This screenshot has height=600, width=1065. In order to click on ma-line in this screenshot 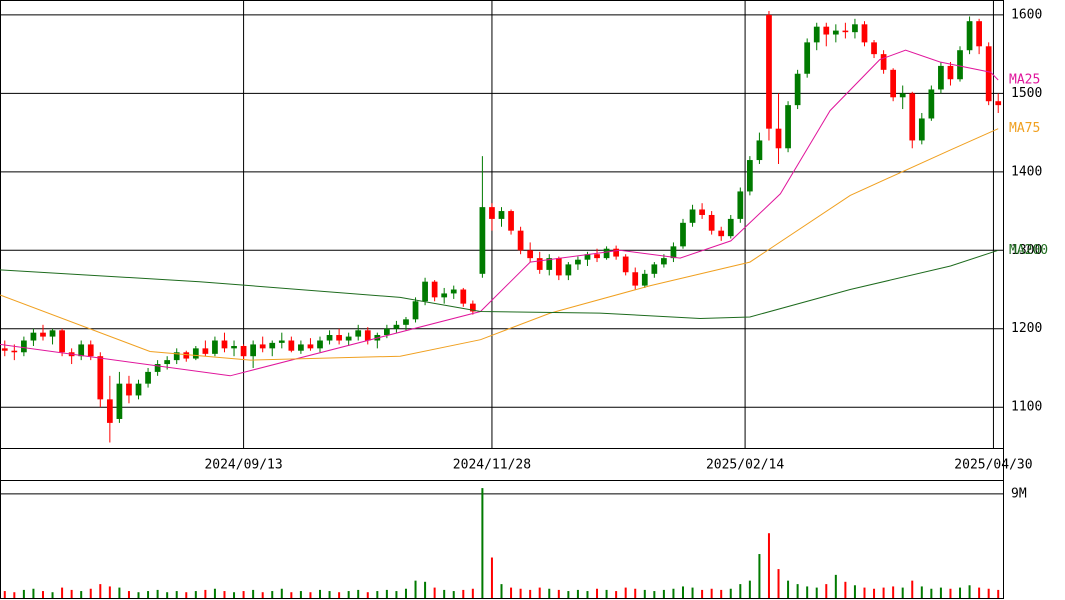, I will do `click(499, 284)`.